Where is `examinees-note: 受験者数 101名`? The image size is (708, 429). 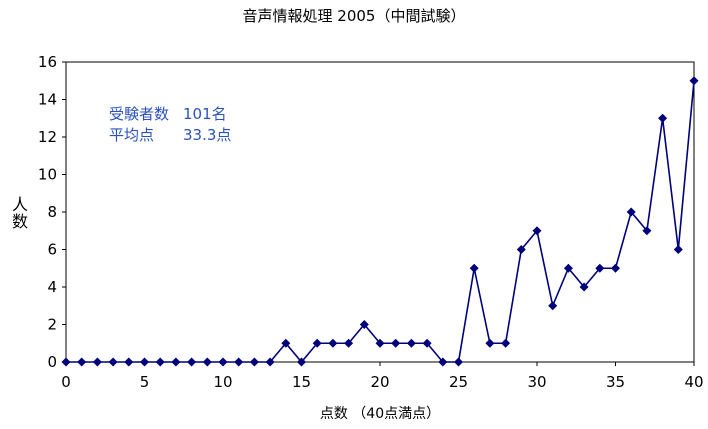 examinees-note: 受験者数 101名 is located at coordinates (168, 113).